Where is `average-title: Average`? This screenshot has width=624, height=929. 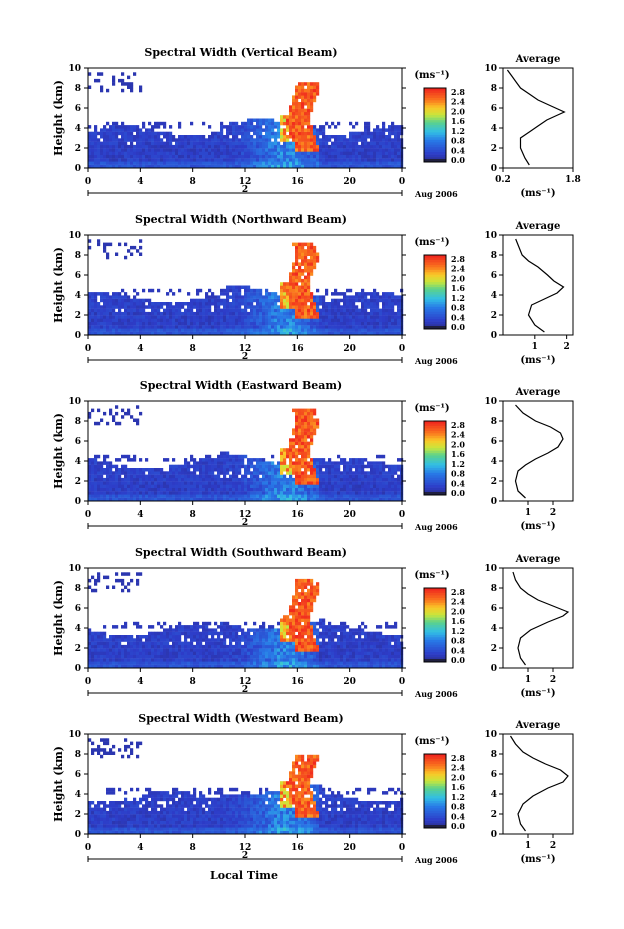 average-title: Average is located at coordinates (538, 59).